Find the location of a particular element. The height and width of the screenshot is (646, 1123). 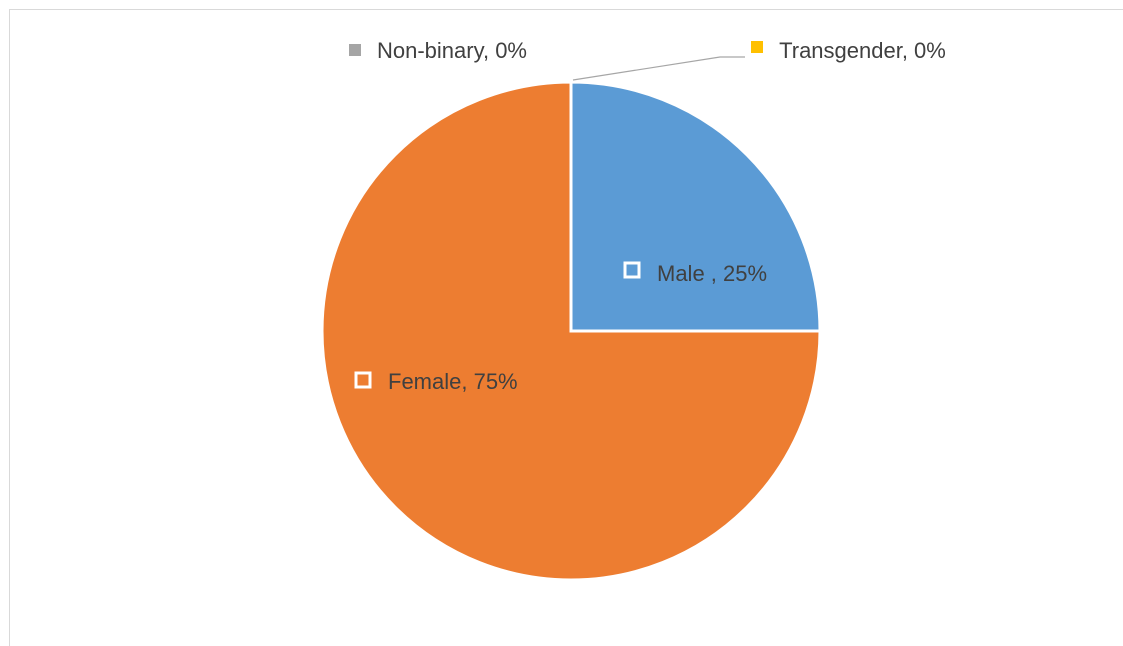

pie-slice is located at coordinates (695, 206).